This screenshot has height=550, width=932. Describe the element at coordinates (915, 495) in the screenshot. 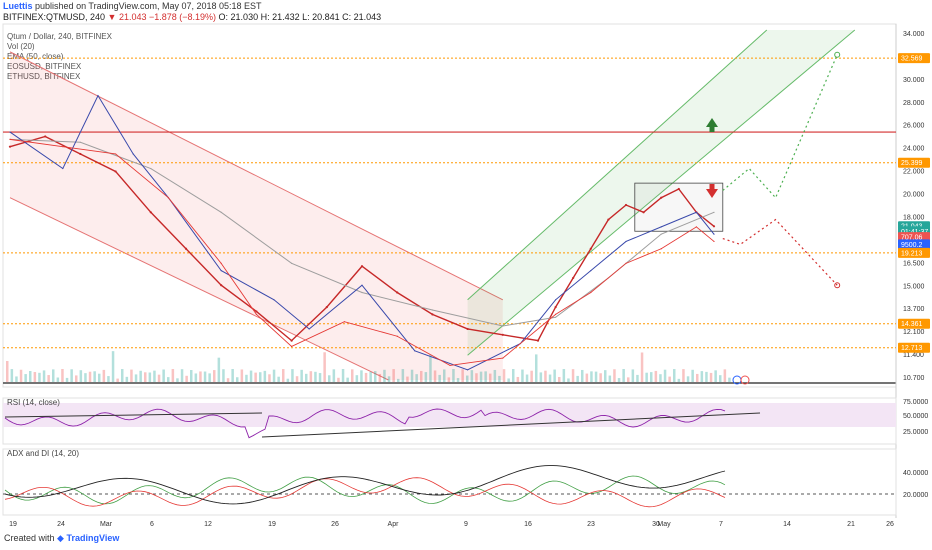

I see `adx-tick-label: 20.0000` at that location.